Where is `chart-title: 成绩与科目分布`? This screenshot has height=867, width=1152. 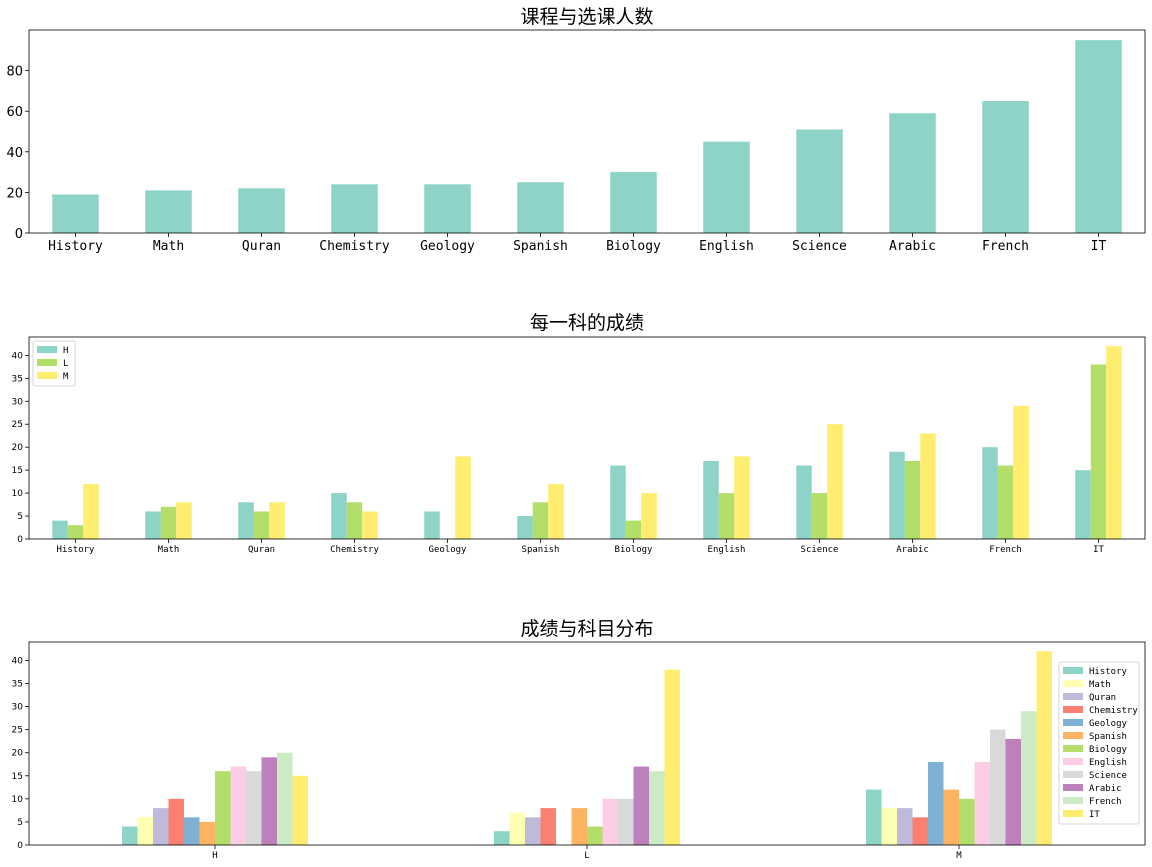
chart-title: 成绩与科目分布 is located at coordinates (586, 629).